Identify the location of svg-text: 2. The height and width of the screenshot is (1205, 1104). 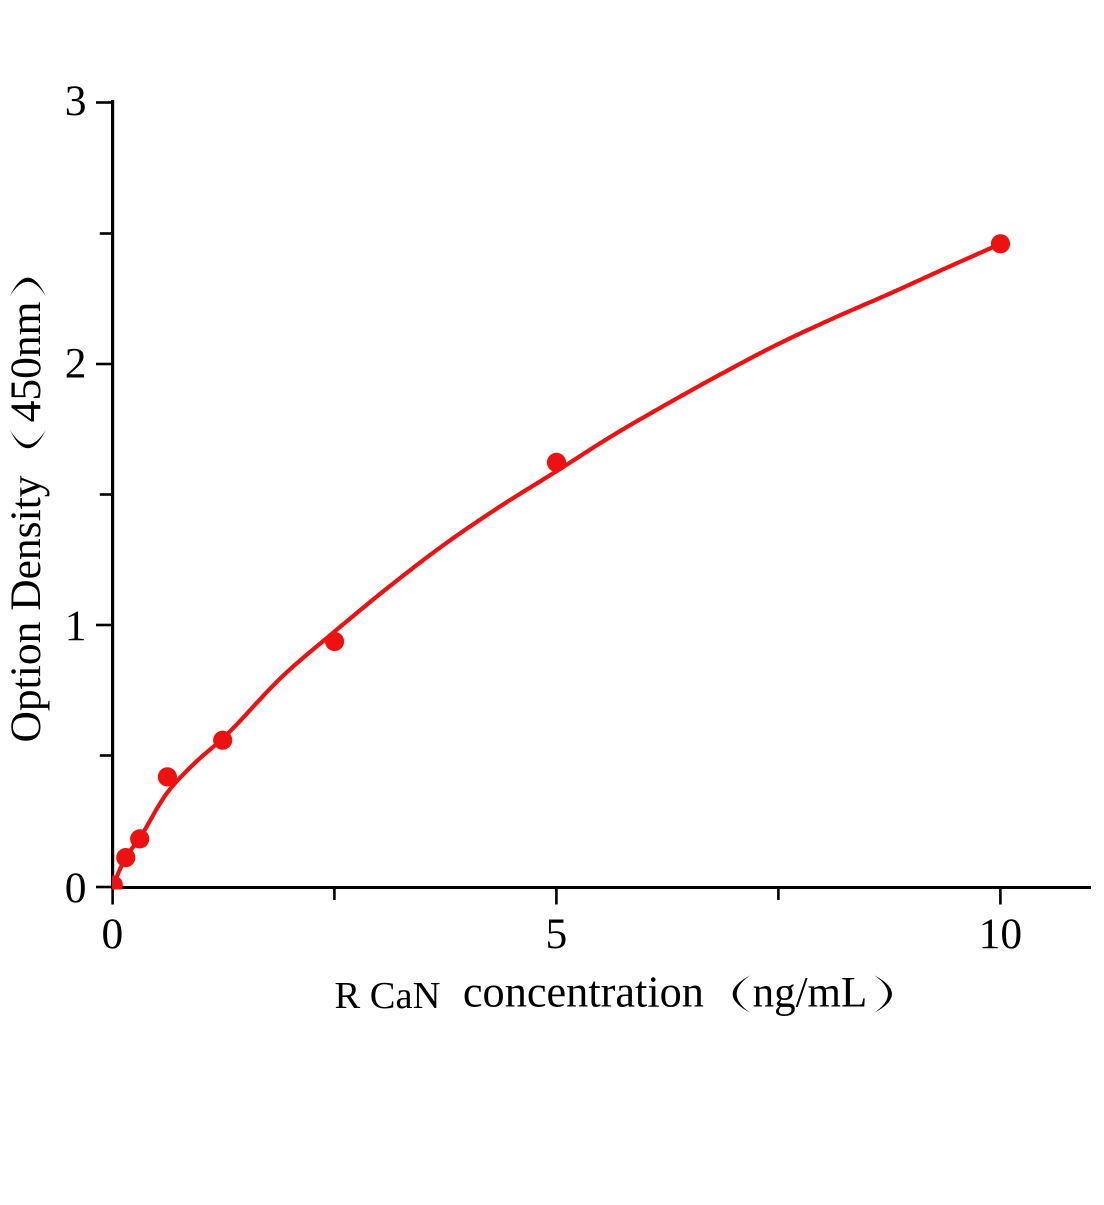
(76, 364).